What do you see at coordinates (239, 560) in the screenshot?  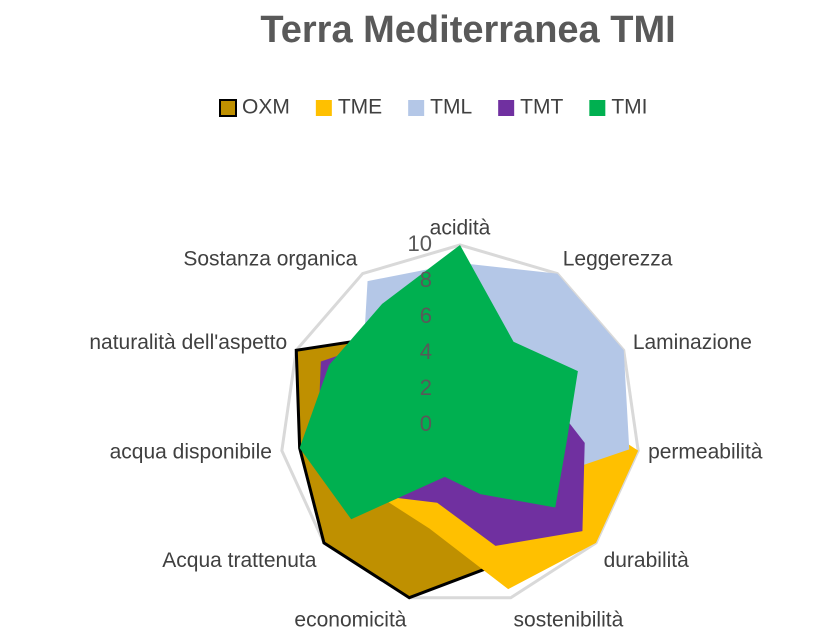 I see `category-label: Acqua trattenuta` at bounding box center [239, 560].